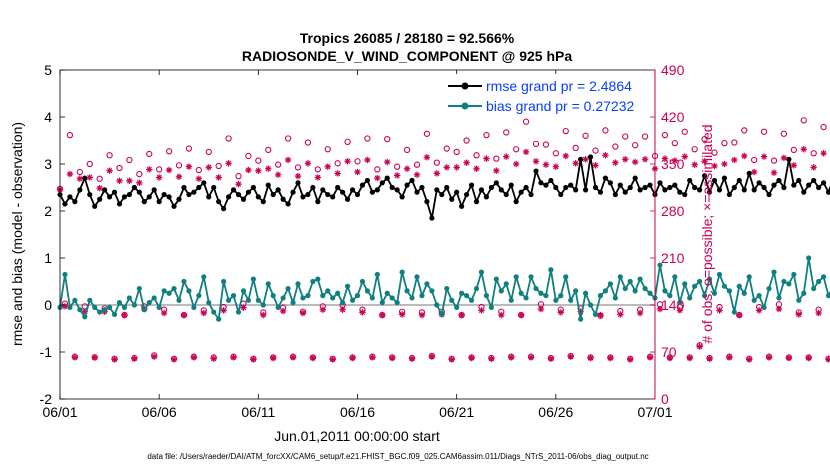 This screenshot has width=830, height=470. Describe the element at coordinates (48, 70) in the screenshot. I see `y-tick-label: 5` at that location.